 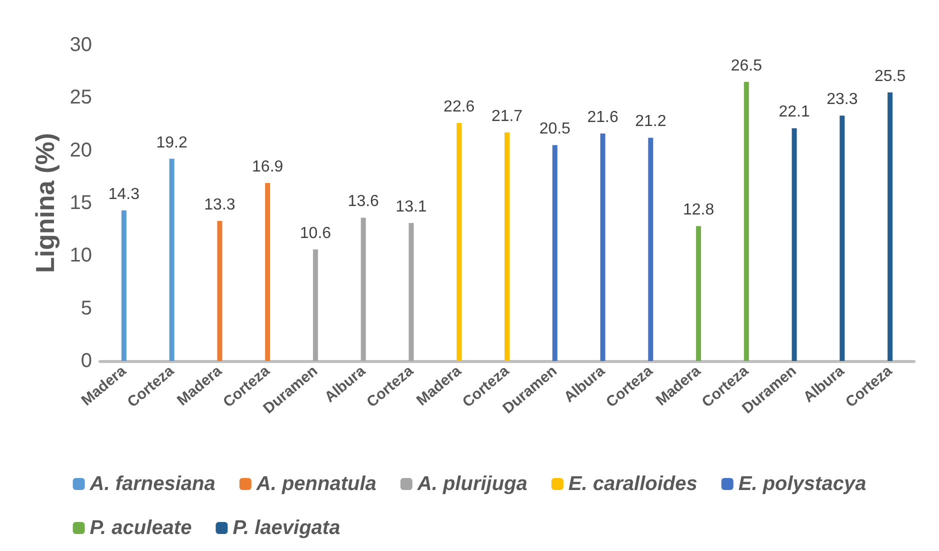 I want to click on y-tick-label: 15, so click(x=81, y=203).